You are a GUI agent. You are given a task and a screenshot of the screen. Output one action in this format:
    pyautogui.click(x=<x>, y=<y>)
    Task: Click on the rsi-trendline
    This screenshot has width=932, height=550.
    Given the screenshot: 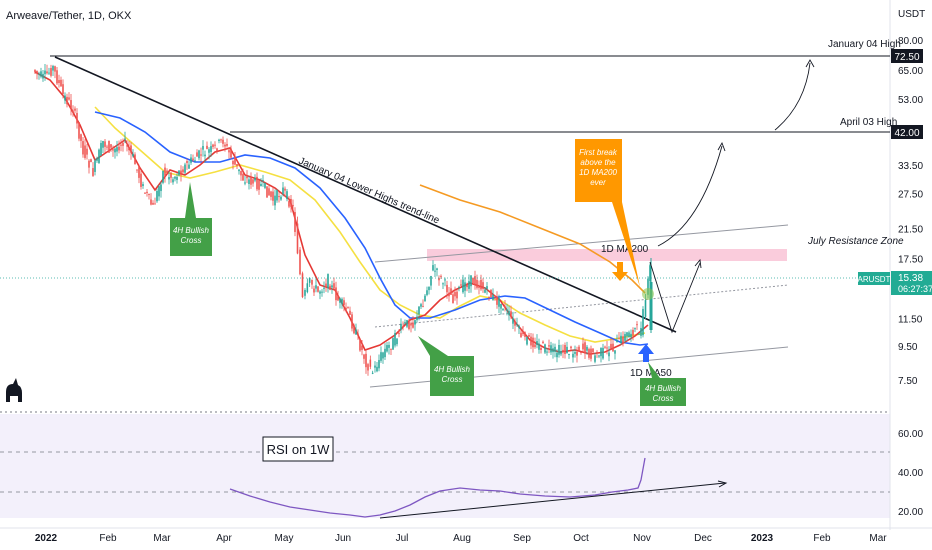 What is the action you would take?
    pyautogui.click(x=552, y=500)
    